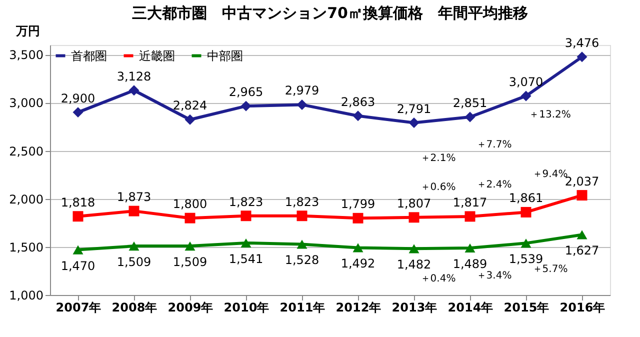  I want to click on y-tick-label: 1,500, so click(26, 247).